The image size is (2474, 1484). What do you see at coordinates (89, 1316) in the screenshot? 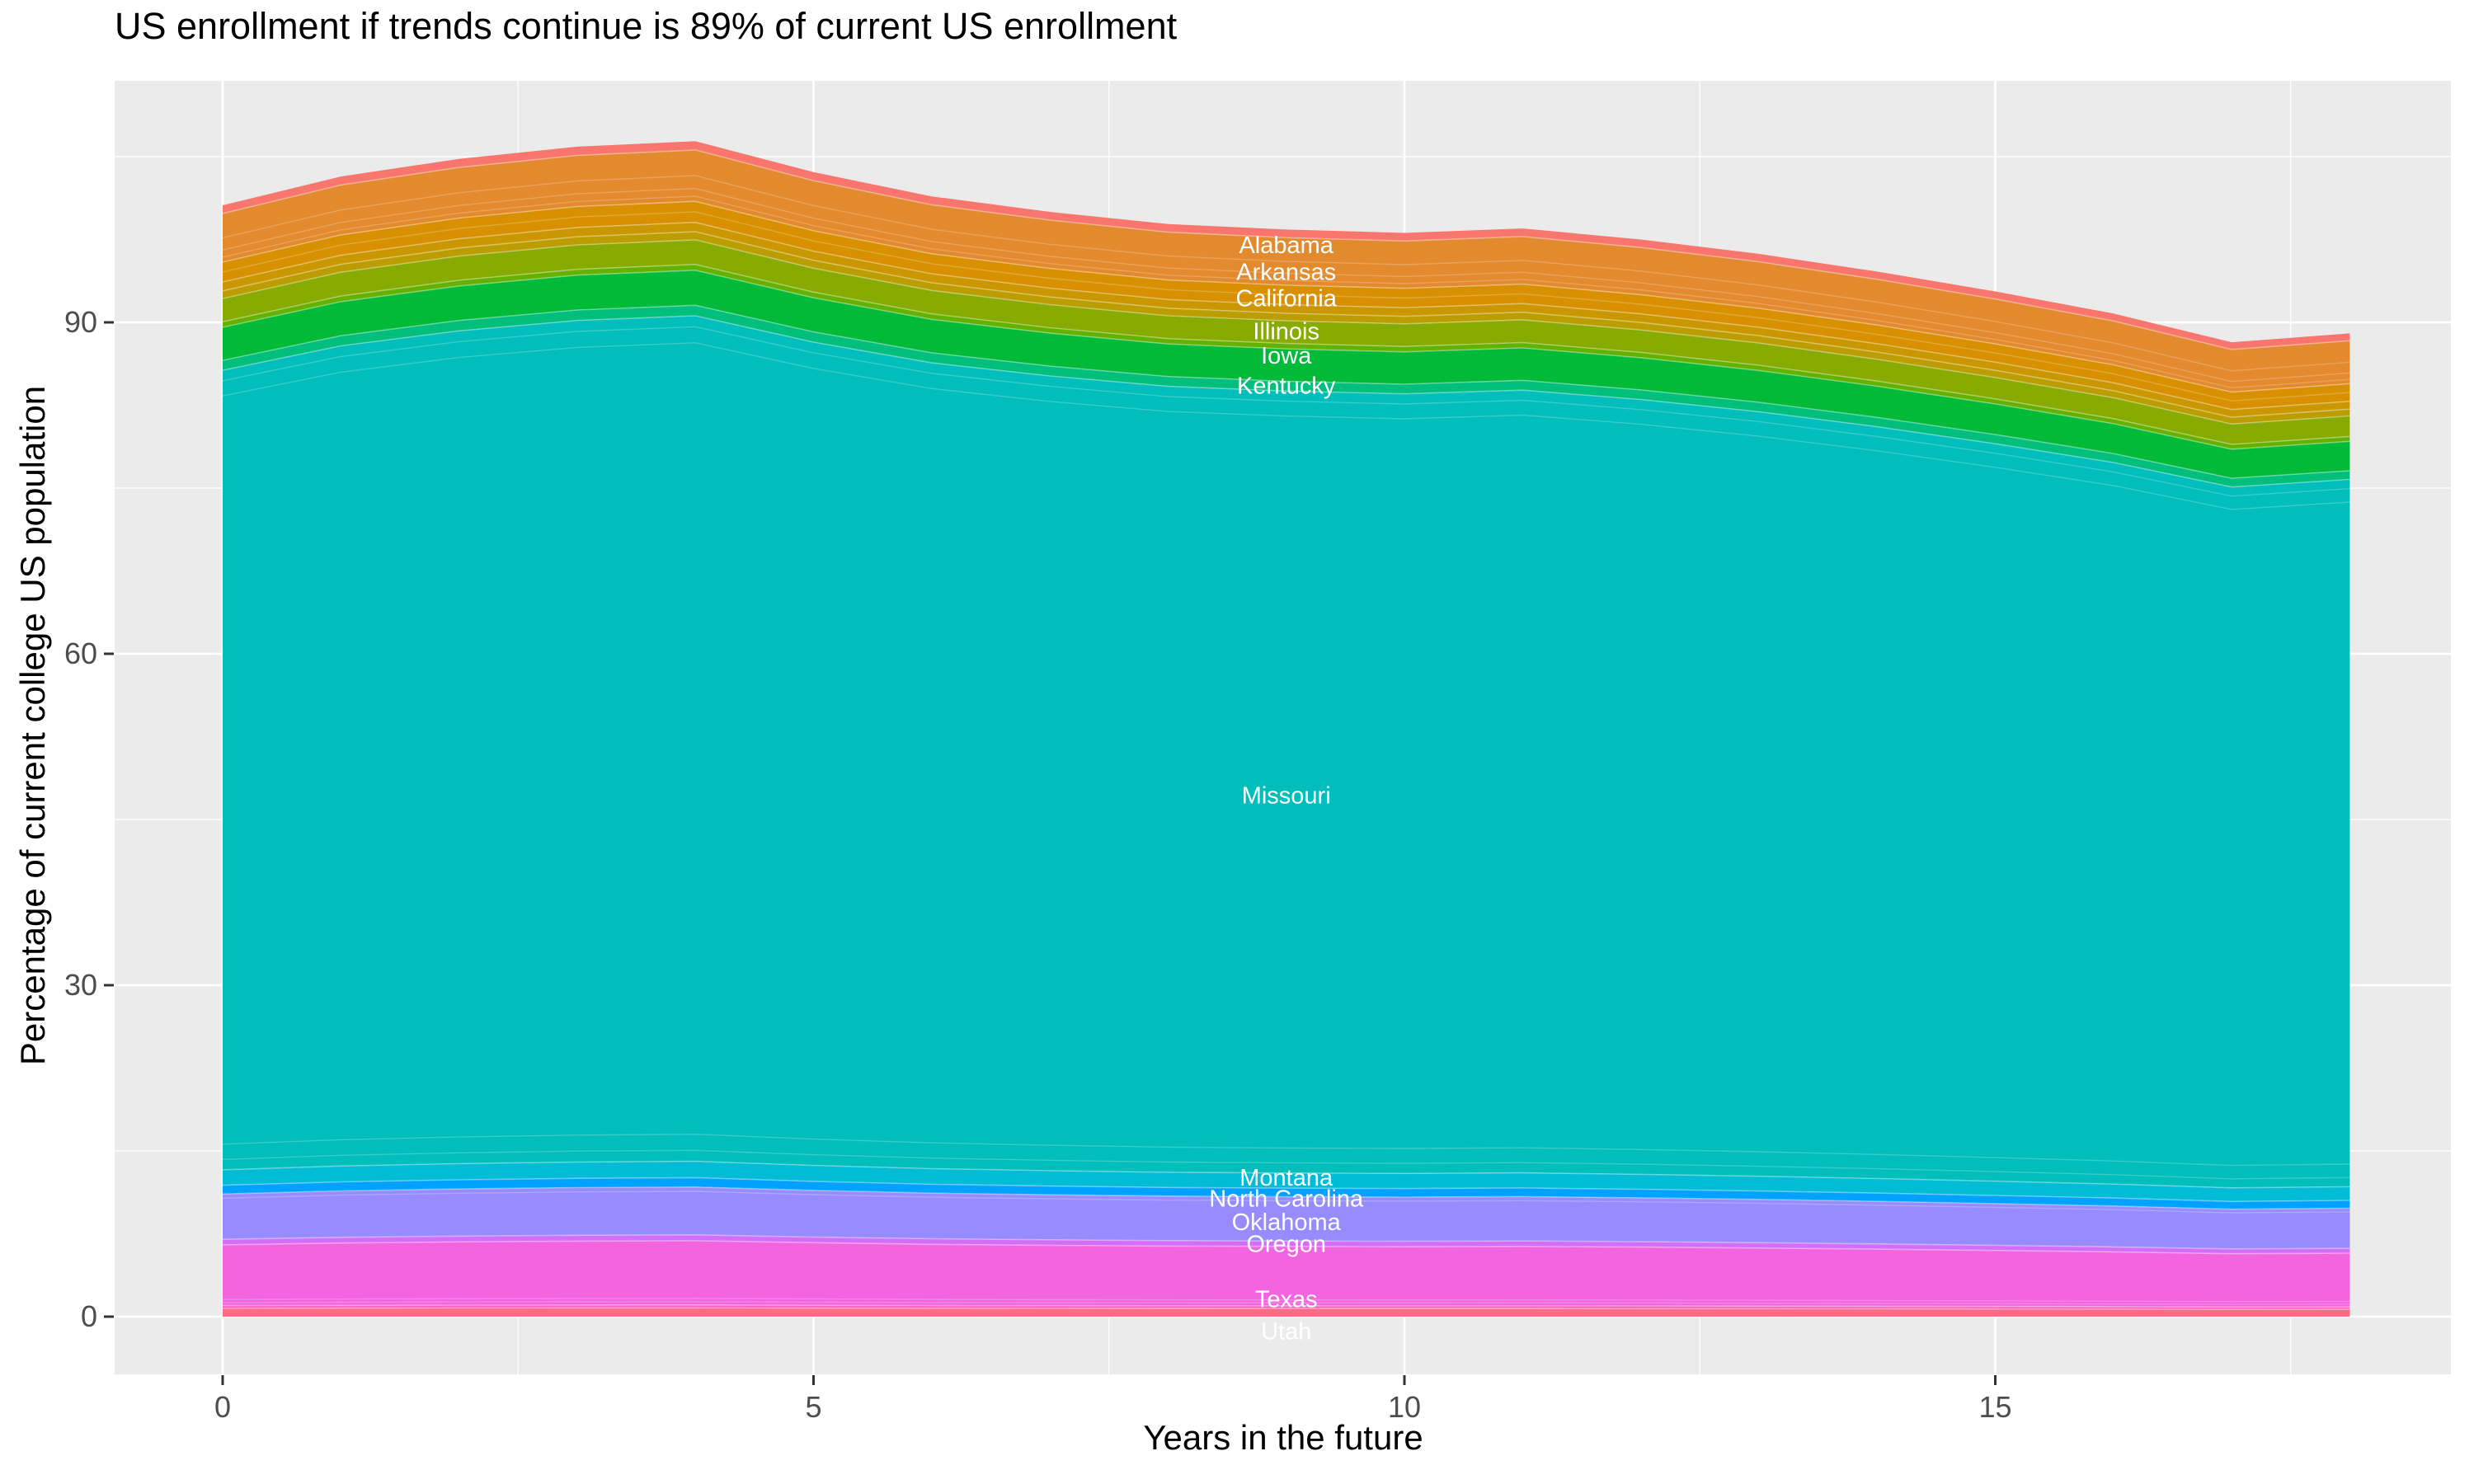
I see `y-tick-label: 0` at bounding box center [89, 1316].